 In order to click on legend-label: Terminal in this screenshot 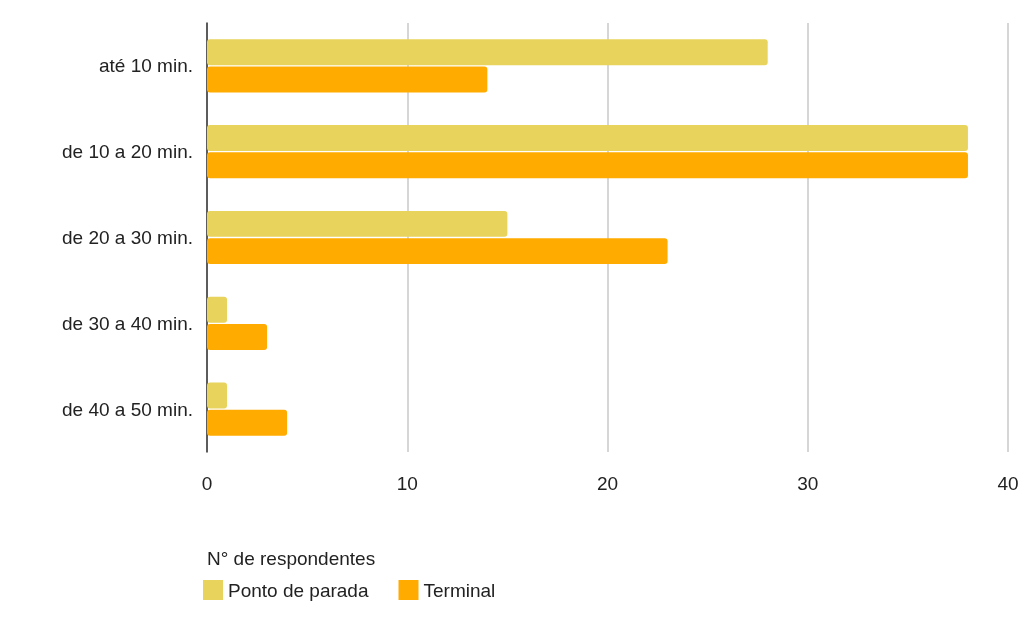, I will do `click(459, 590)`.